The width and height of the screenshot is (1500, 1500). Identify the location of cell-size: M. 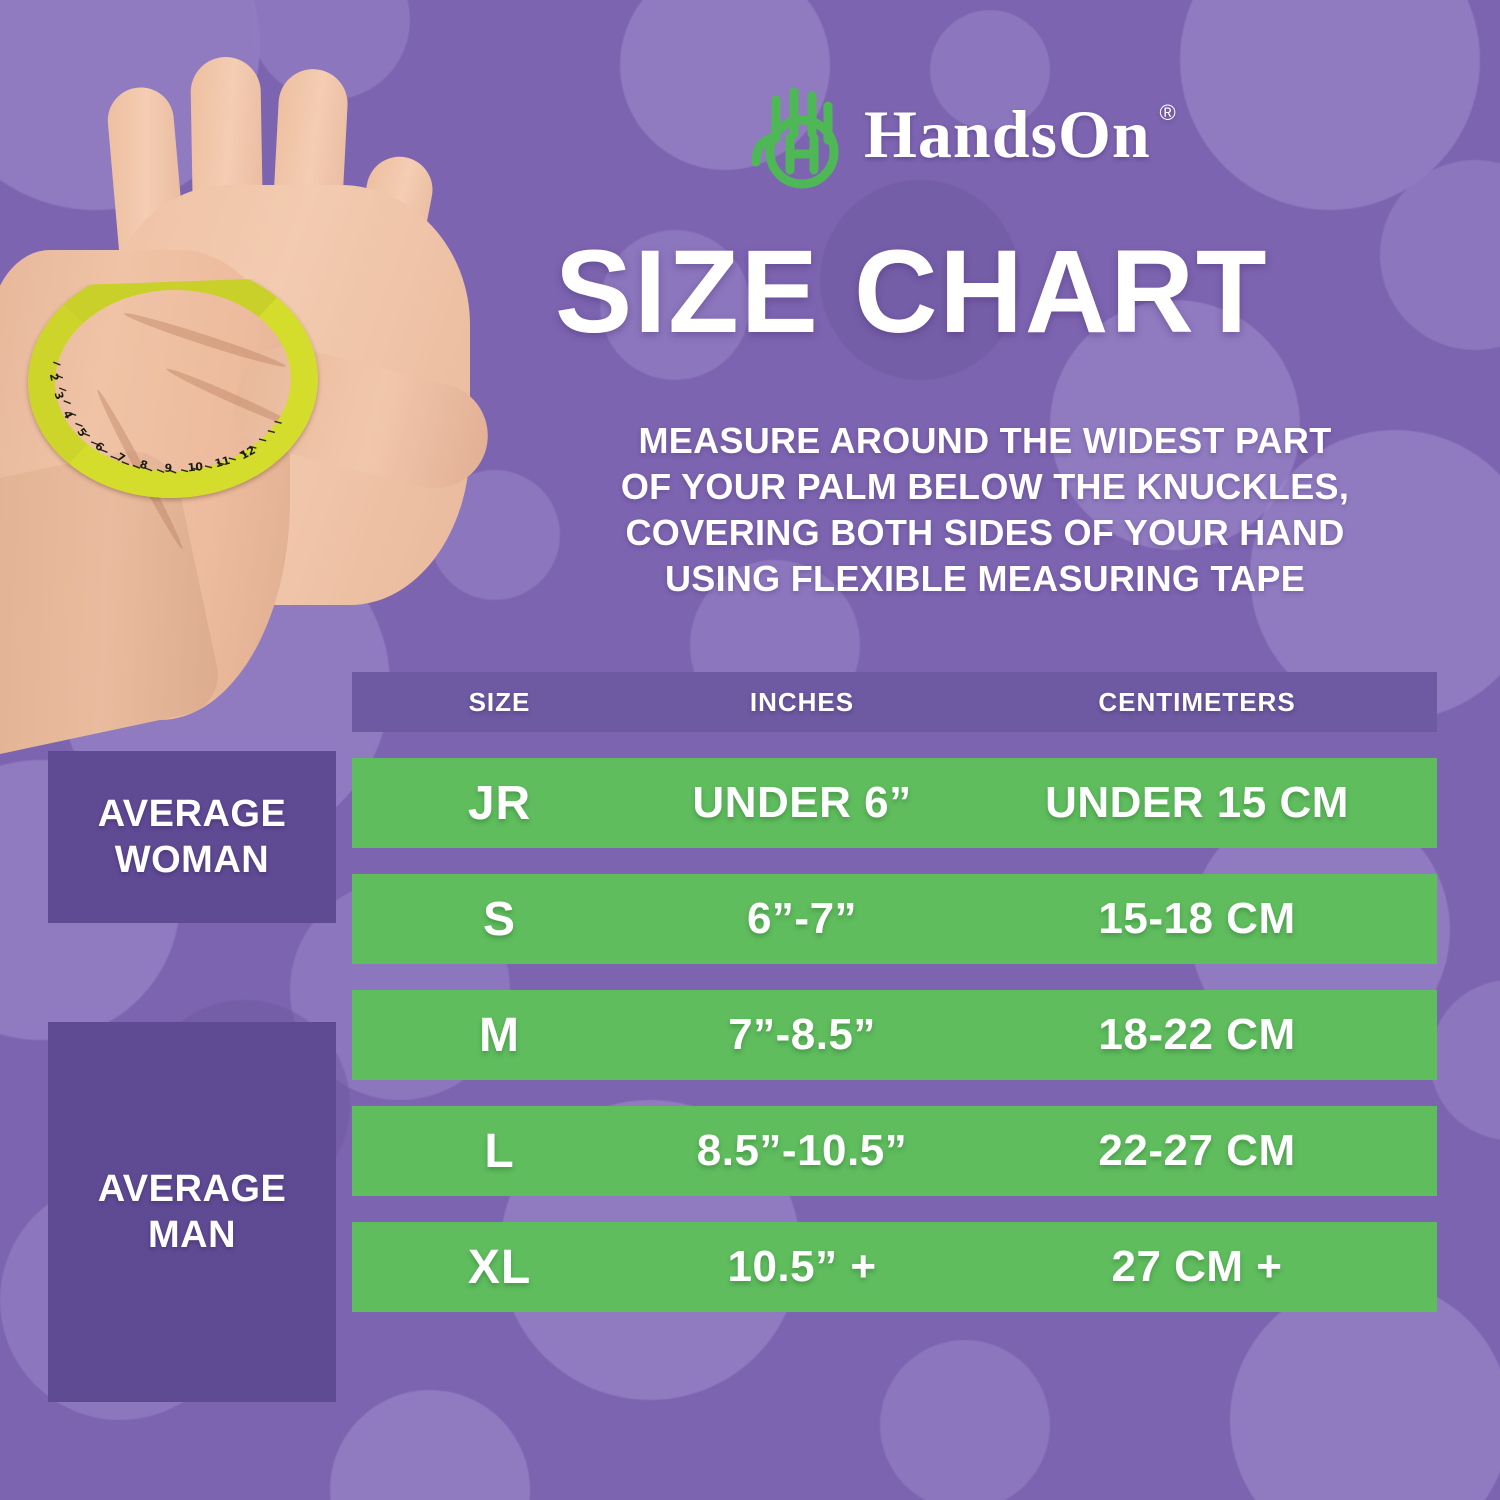
(499, 1035).